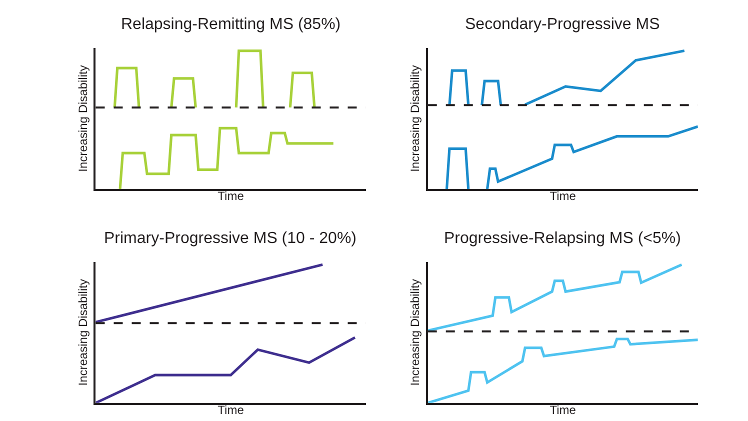 This screenshot has width=748, height=421. Describe the element at coordinates (230, 238) in the screenshot. I see `chart-title: Primary-Progressive MS (10 - 20%)` at that location.